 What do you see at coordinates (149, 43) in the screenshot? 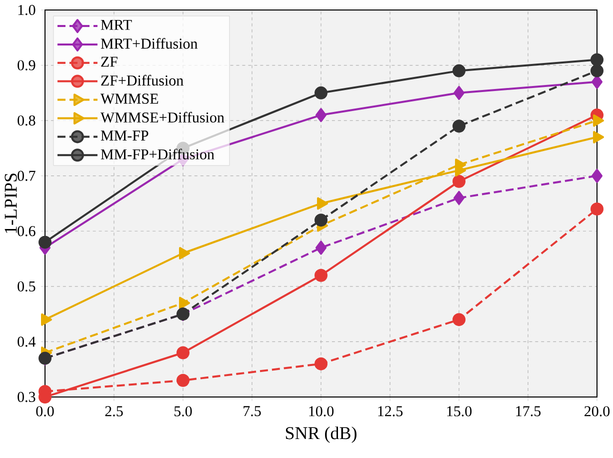
I see `legend-label: MRT+Diffusion` at bounding box center [149, 43].